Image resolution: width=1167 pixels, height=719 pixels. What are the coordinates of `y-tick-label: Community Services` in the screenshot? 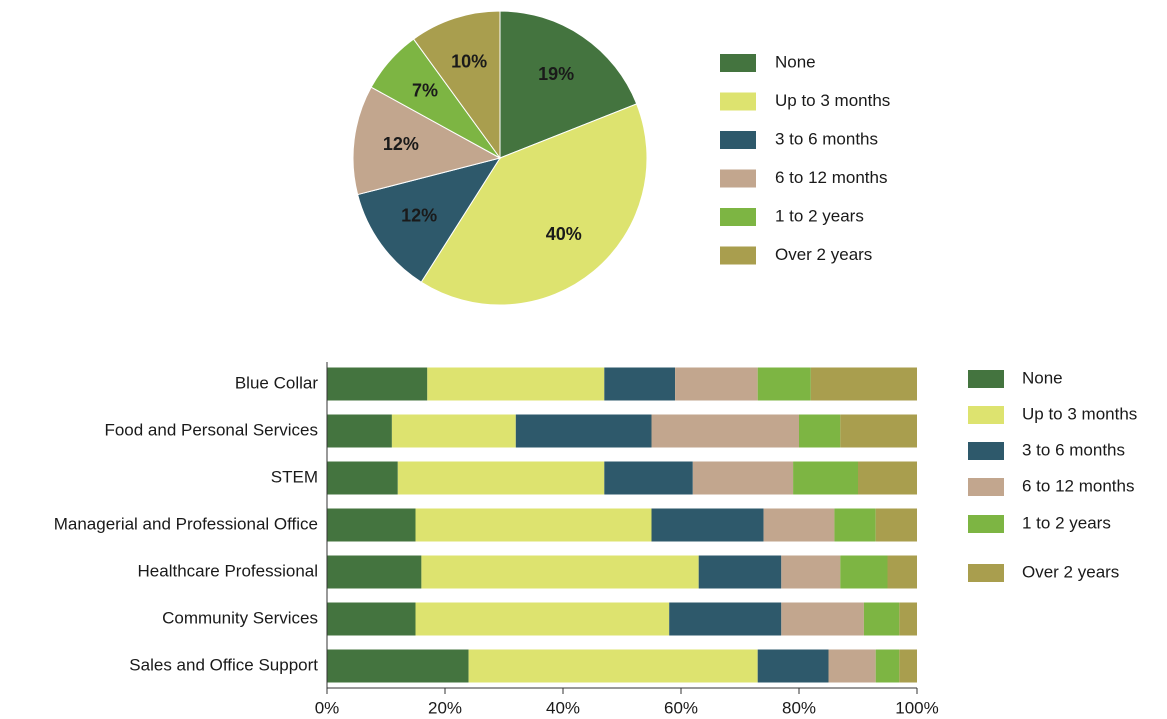 It's located at (240, 617).